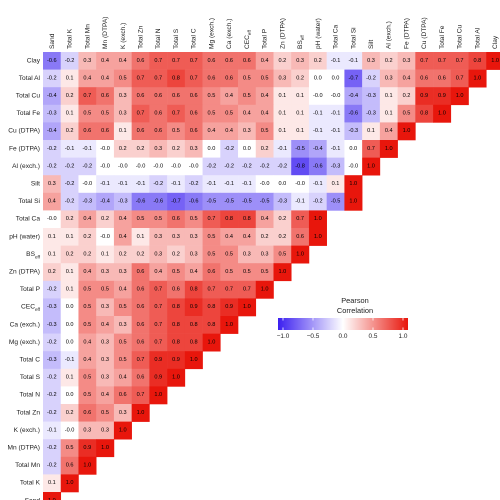 Image resolution: width=500 pixels, height=500 pixels. Describe the element at coordinates (371, 44) in the screenshot. I see `column-label: Silt` at that location.